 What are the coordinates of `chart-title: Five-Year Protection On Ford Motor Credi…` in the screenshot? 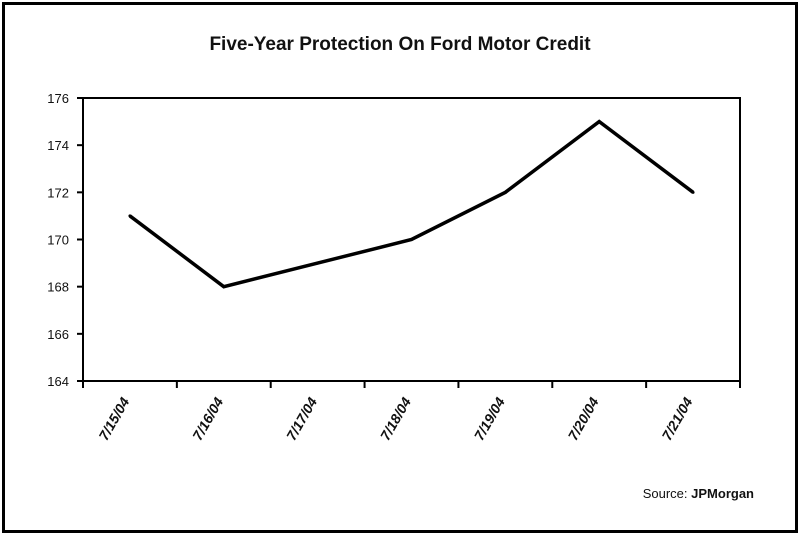 It's located at (400, 44).